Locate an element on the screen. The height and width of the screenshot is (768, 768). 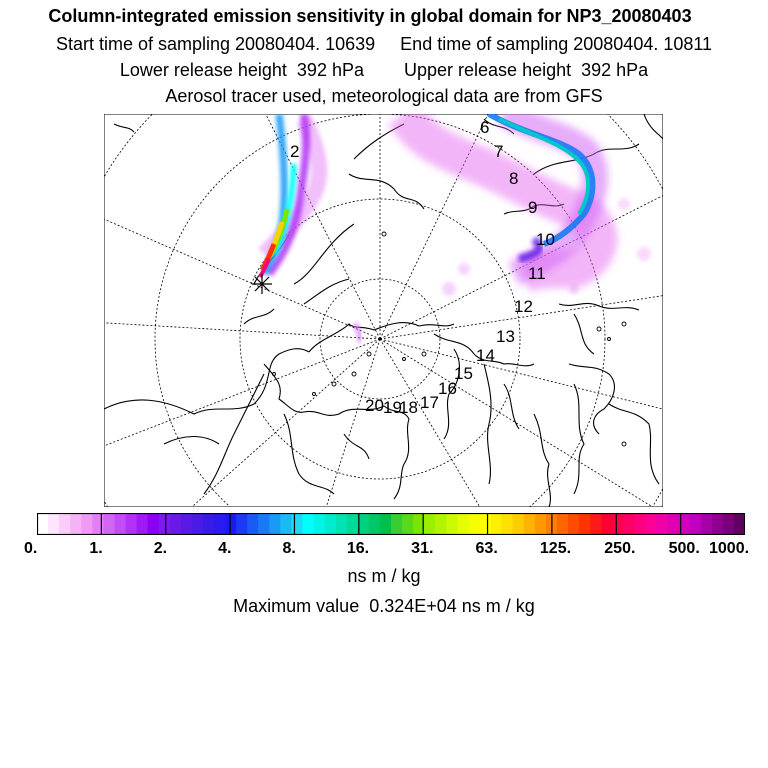
day-label: 14 is located at coordinates (485, 355).